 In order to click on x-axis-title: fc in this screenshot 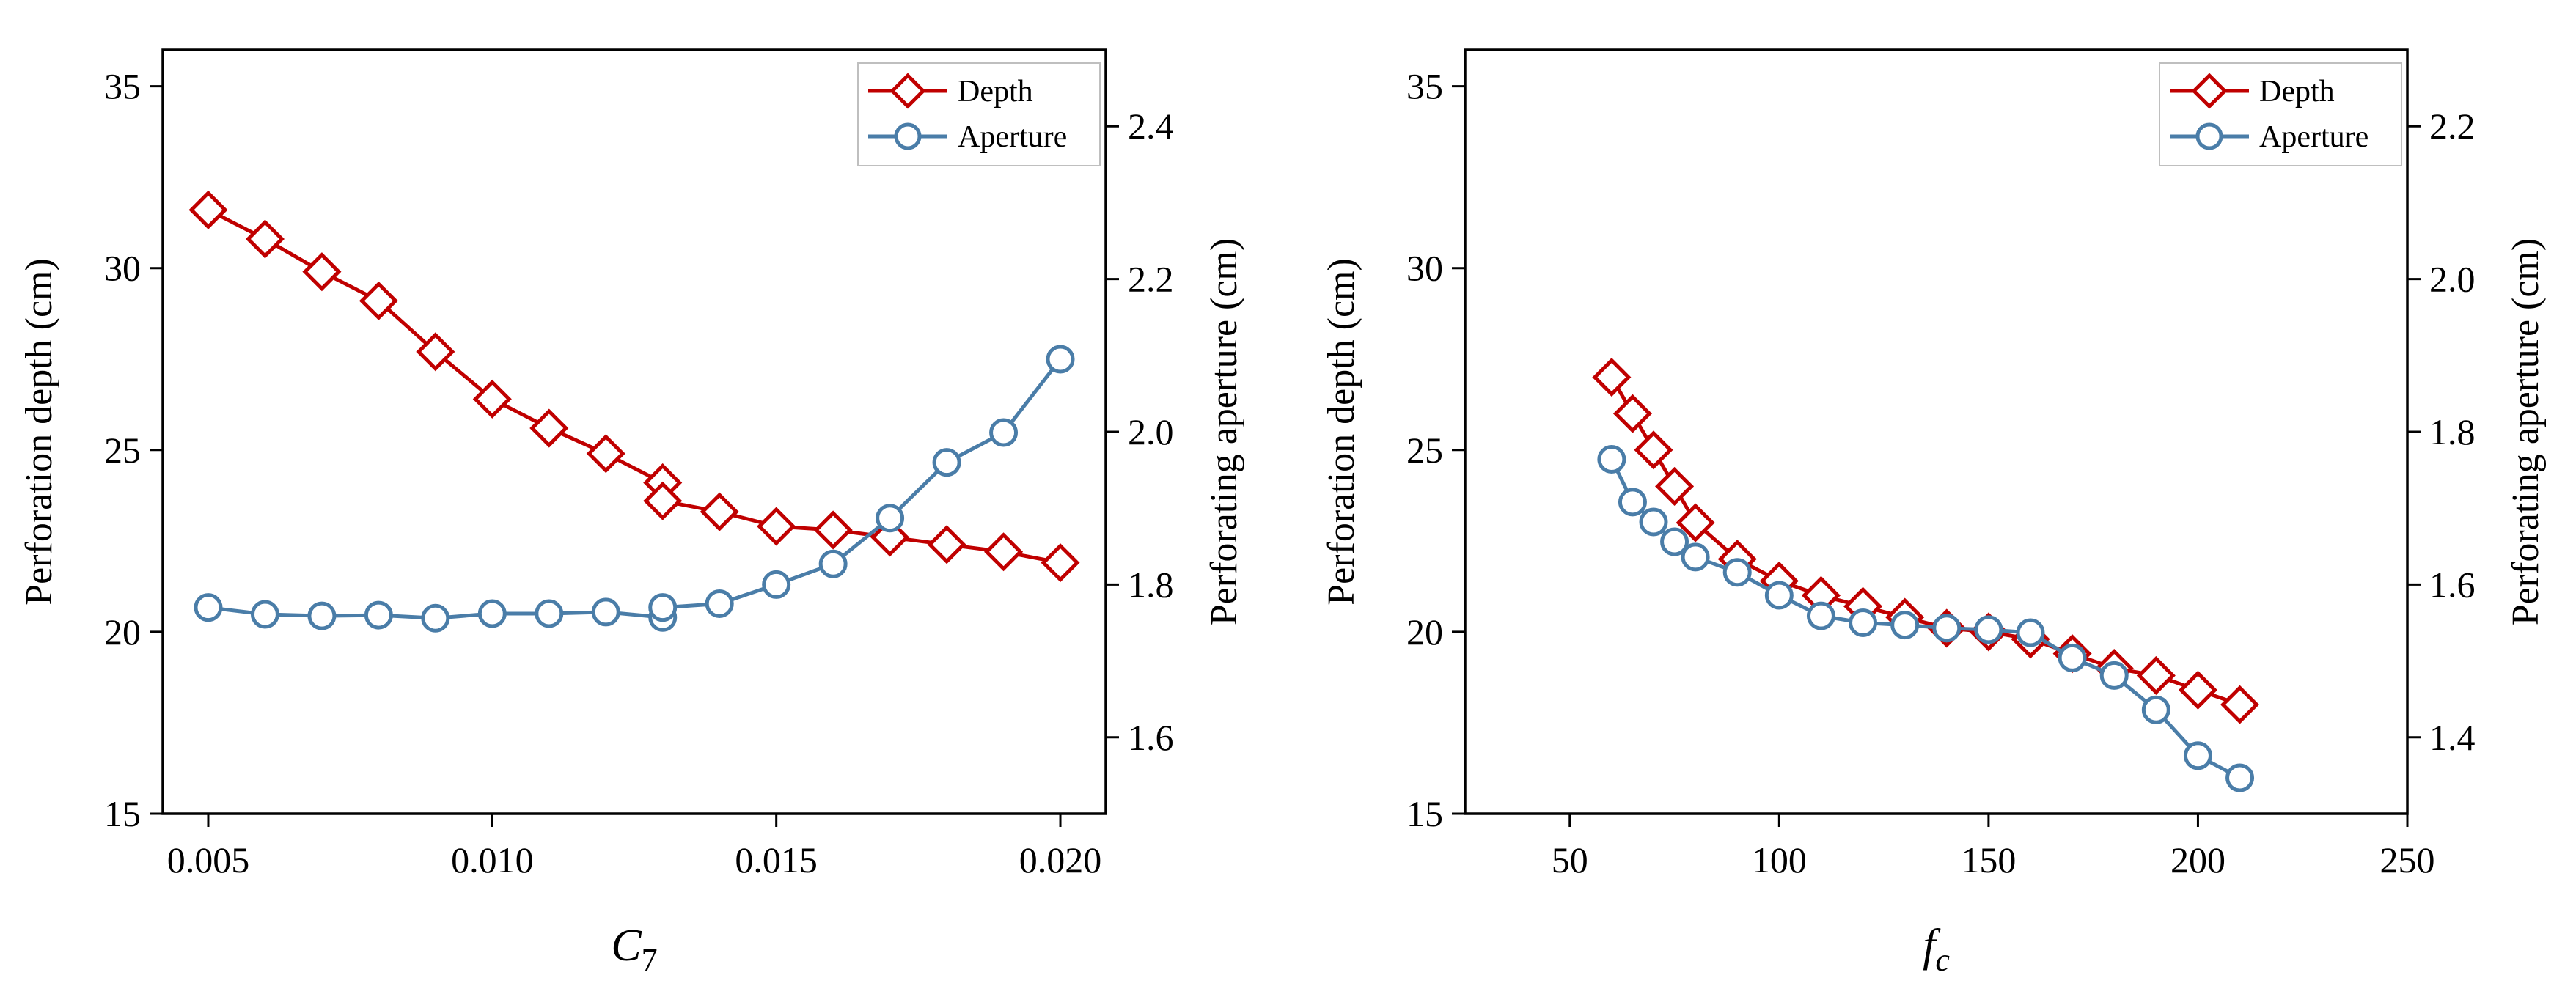, I will do `click(1936, 950)`.